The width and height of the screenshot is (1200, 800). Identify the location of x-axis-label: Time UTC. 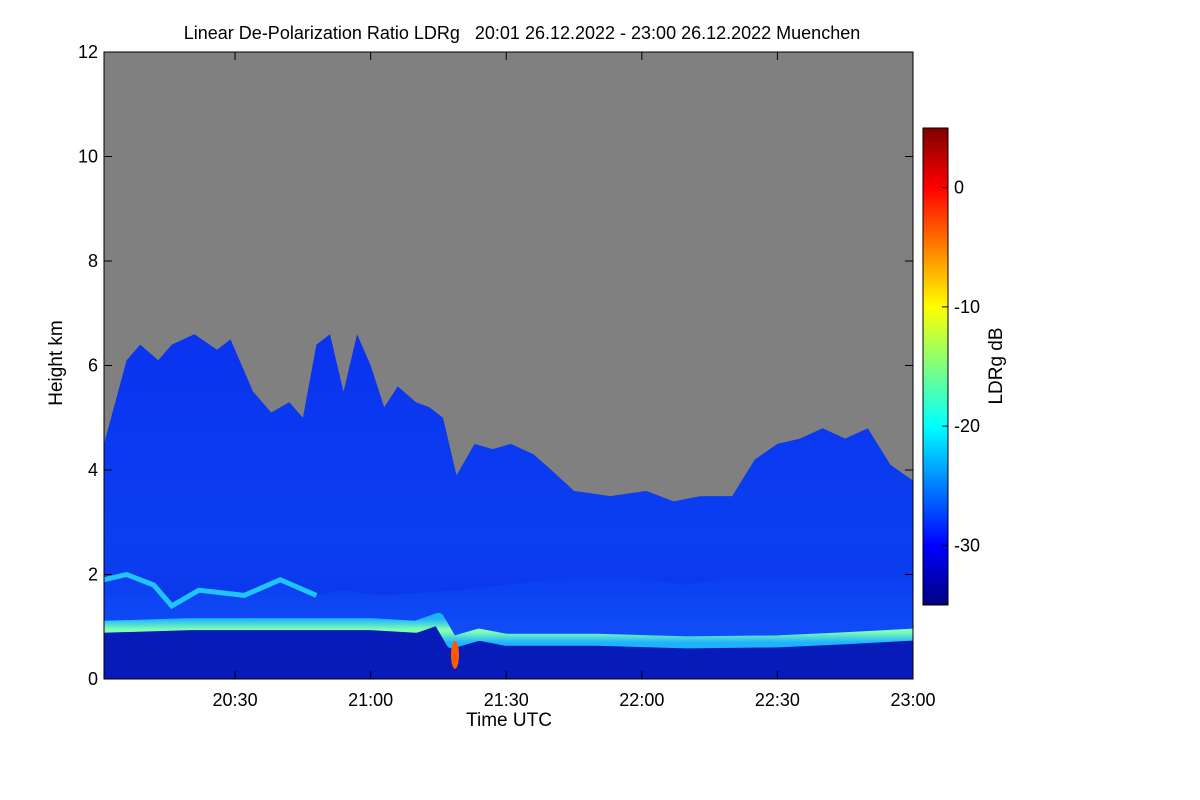
(509, 720).